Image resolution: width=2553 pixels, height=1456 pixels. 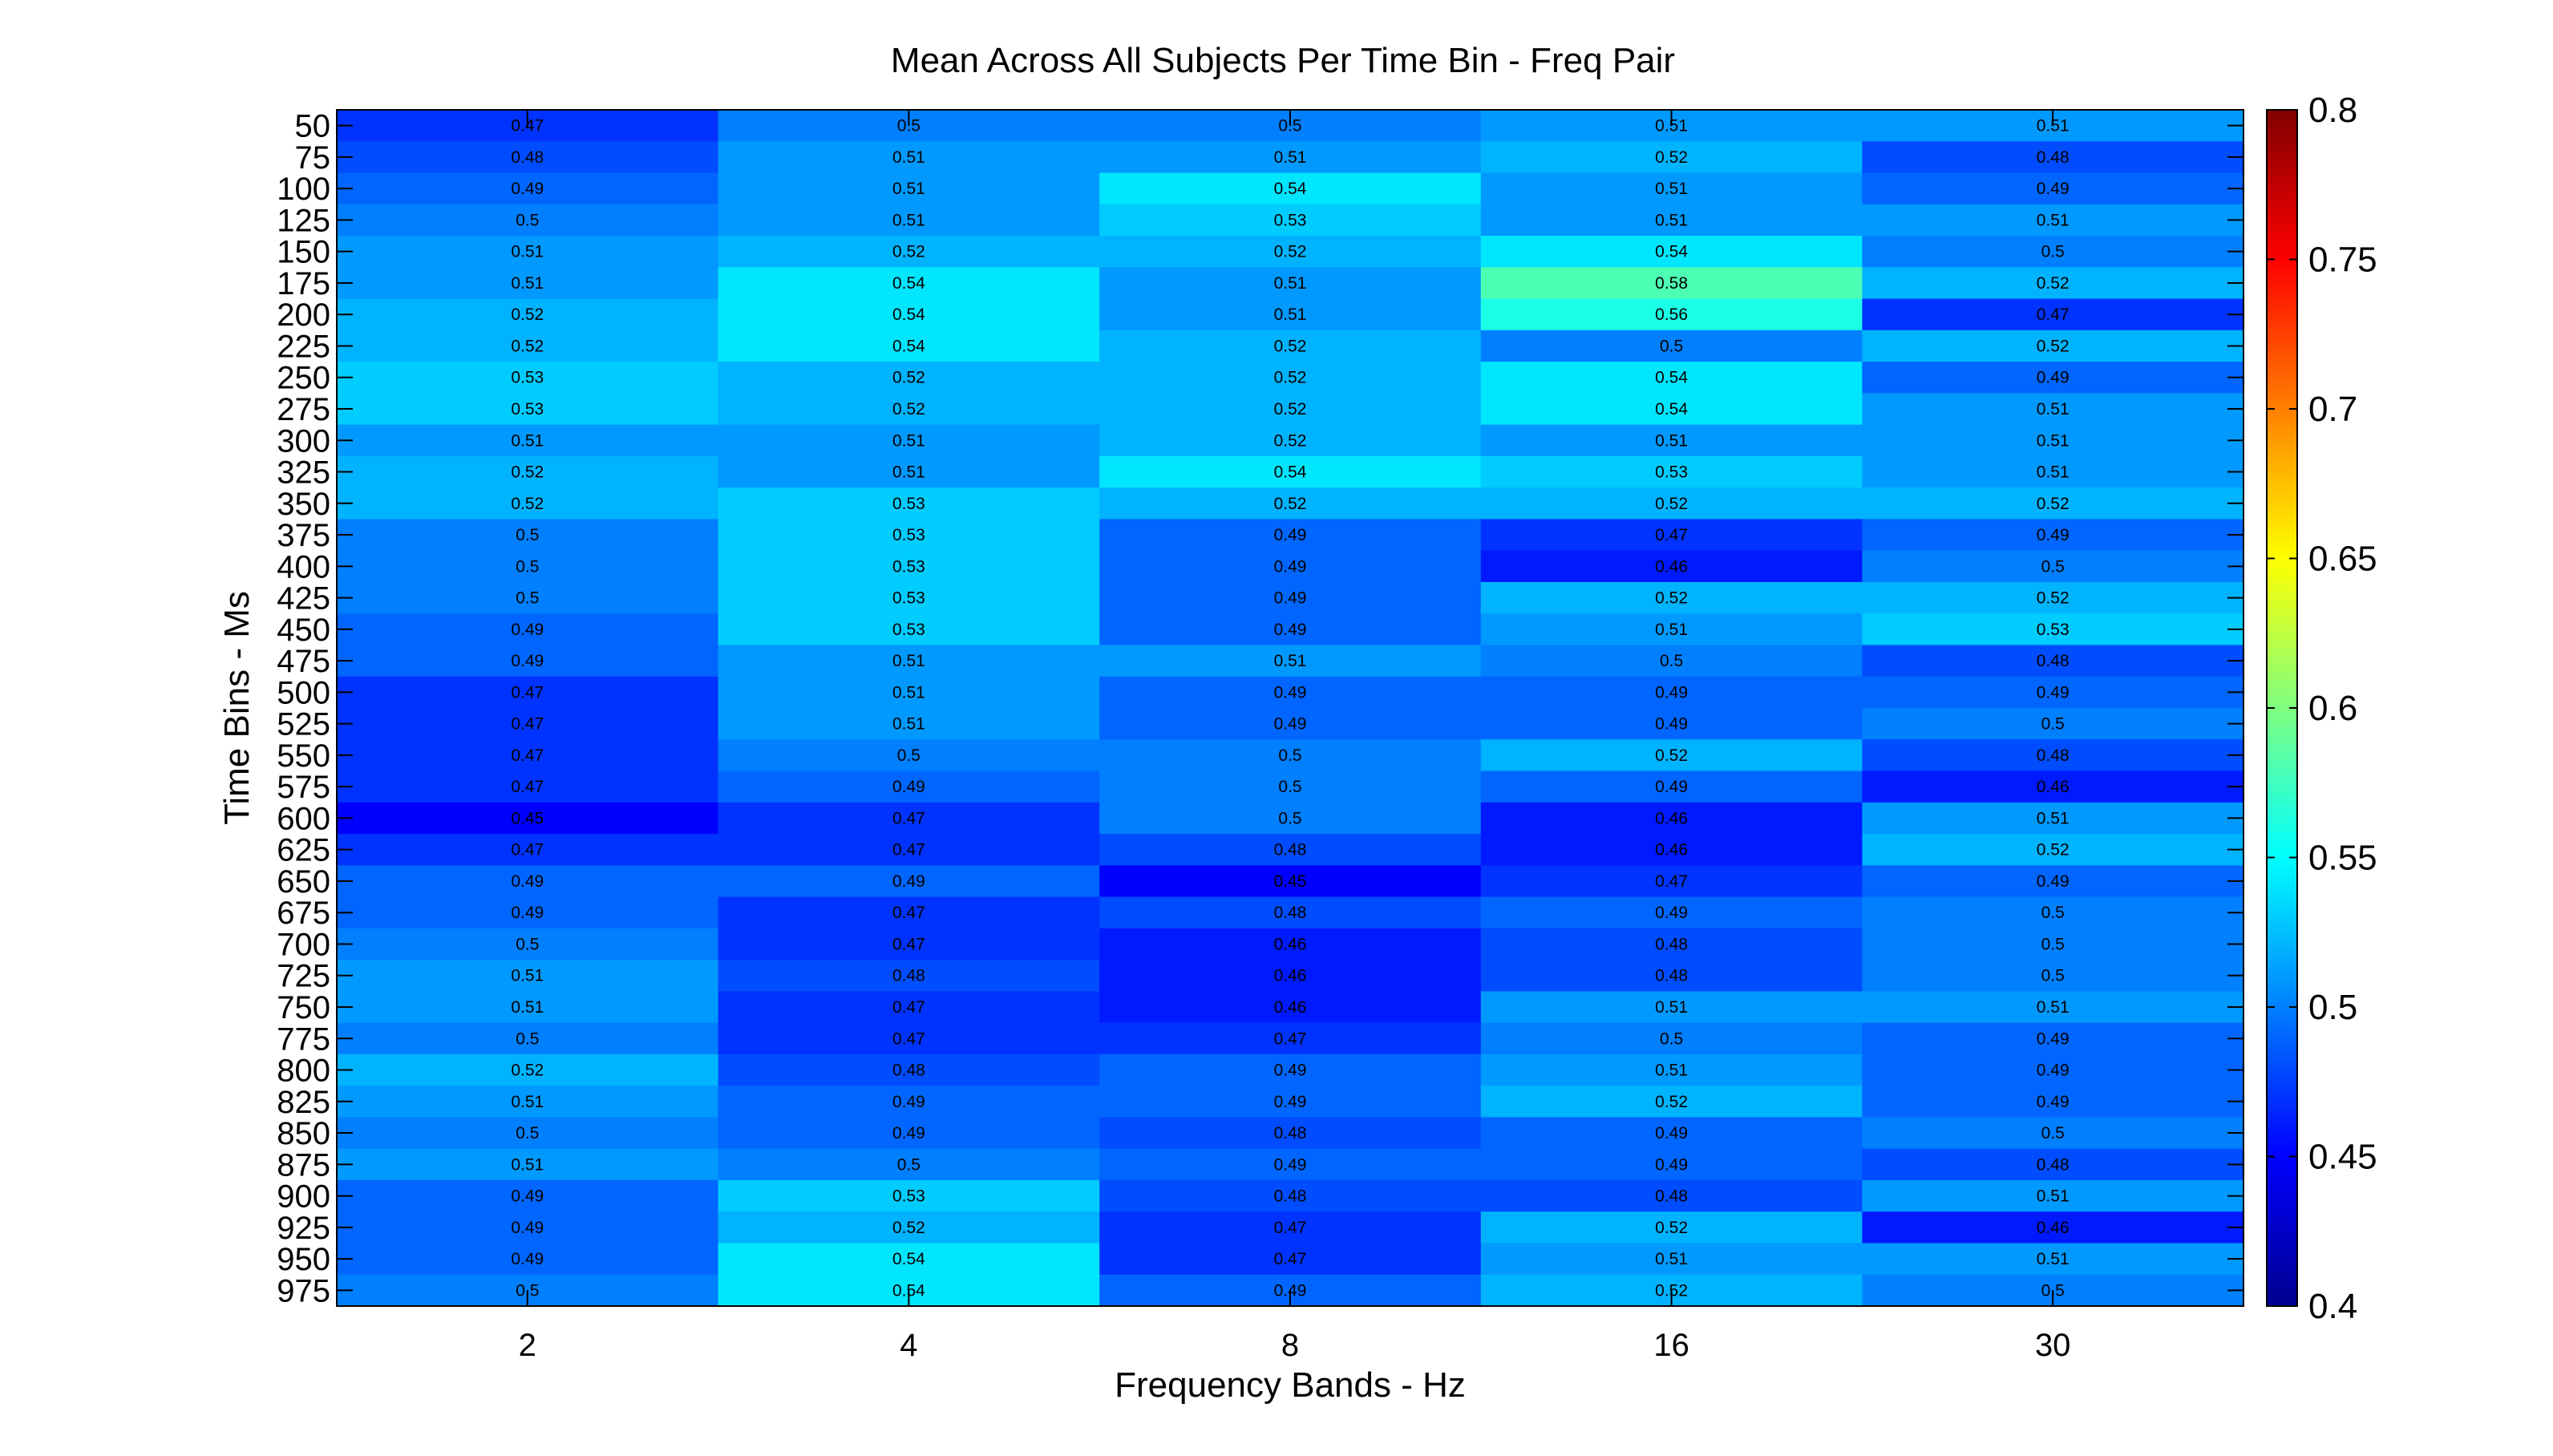 I want to click on y-tick-label: 150, so click(x=303, y=252).